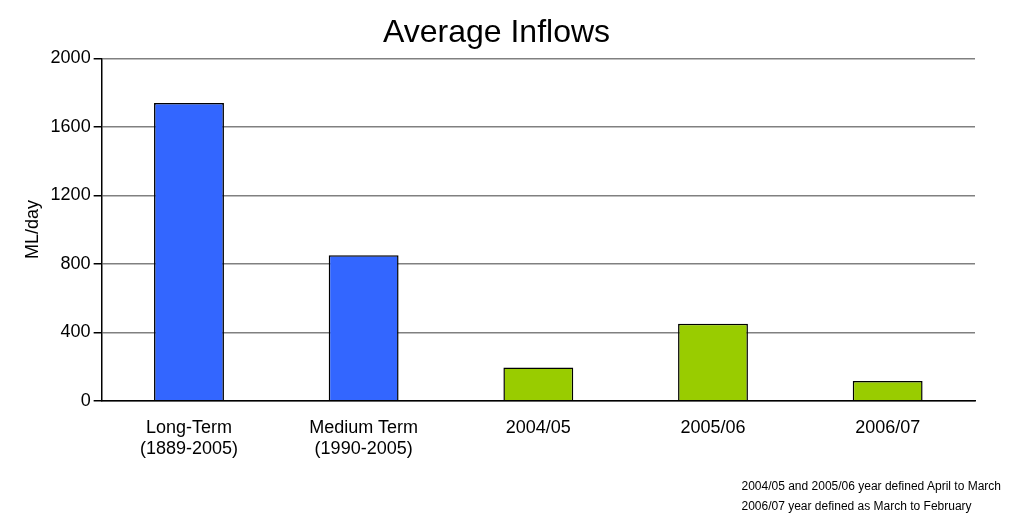 The width and height of the screenshot is (1013, 521). What do you see at coordinates (75, 331) in the screenshot?
I see `y-tick-label: 400` at bounding box center [75, 331].